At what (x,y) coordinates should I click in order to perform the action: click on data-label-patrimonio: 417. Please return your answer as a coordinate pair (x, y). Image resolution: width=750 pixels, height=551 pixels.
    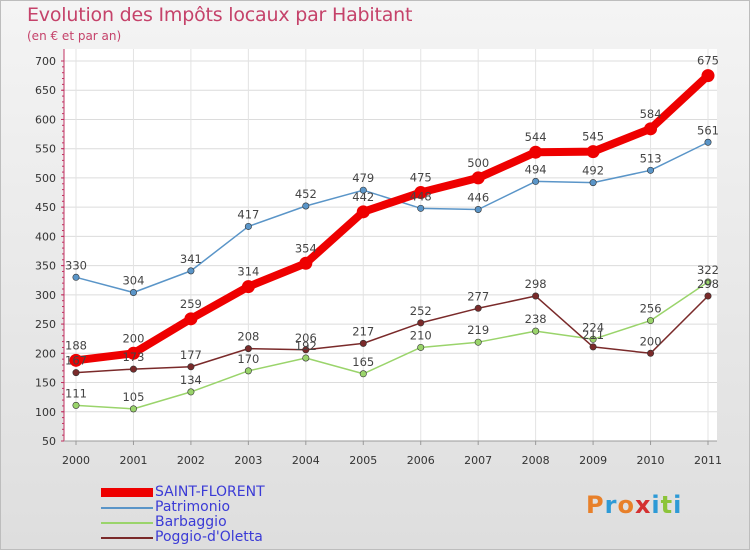
    Looking at the image, I should click on (248, 214).